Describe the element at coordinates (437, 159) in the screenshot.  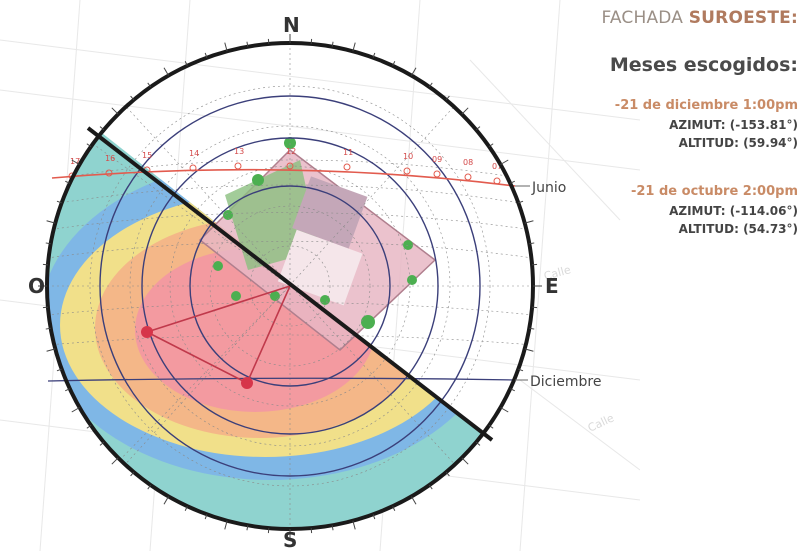
I see `hour-label-09: 09` at that location.